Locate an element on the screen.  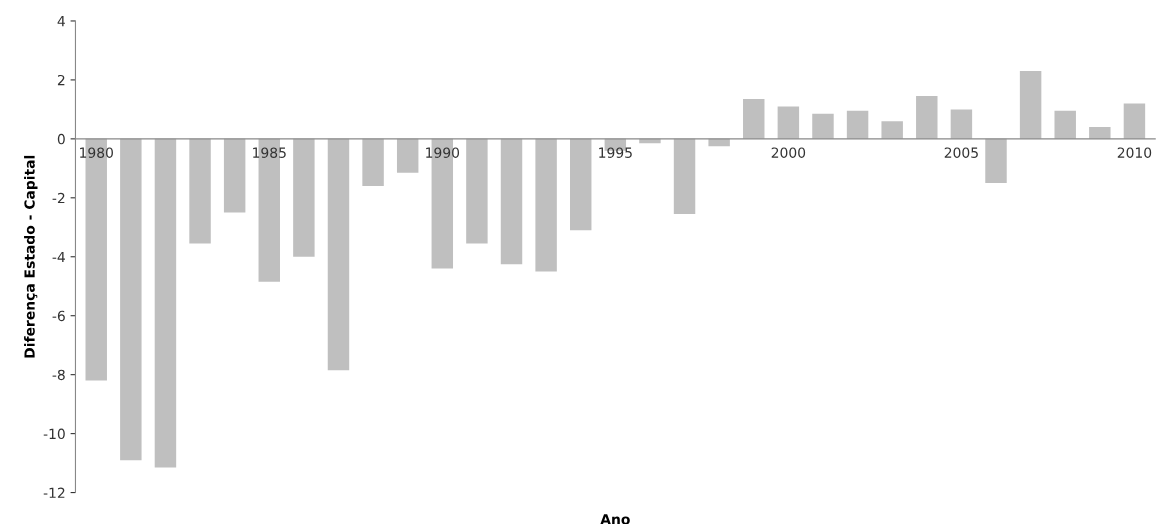
y-tick-label: 4 is located at coordinates (61, 21).